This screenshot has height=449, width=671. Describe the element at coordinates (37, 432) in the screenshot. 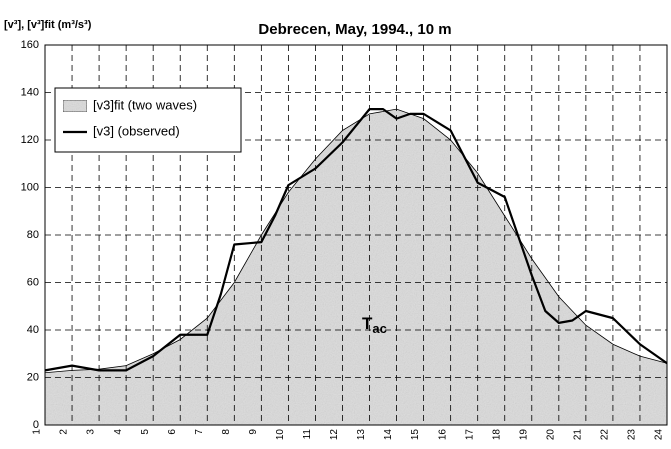

I see `x-tick-label: 1` at that location.